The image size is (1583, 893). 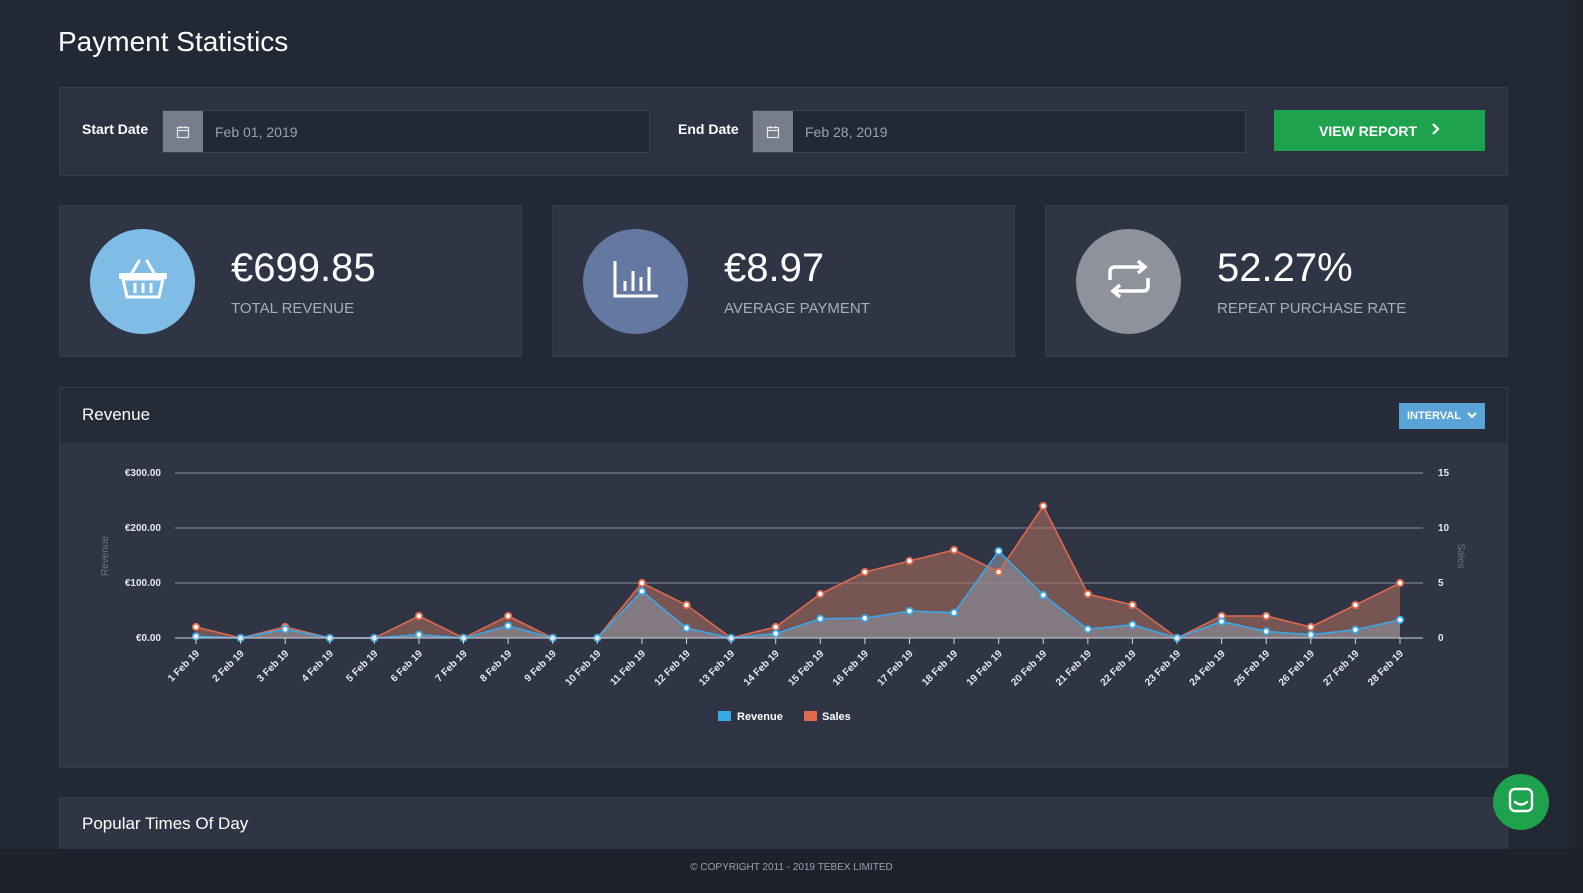 I want to click on y2-tick-label: 0, so click(x=1441, y=638).